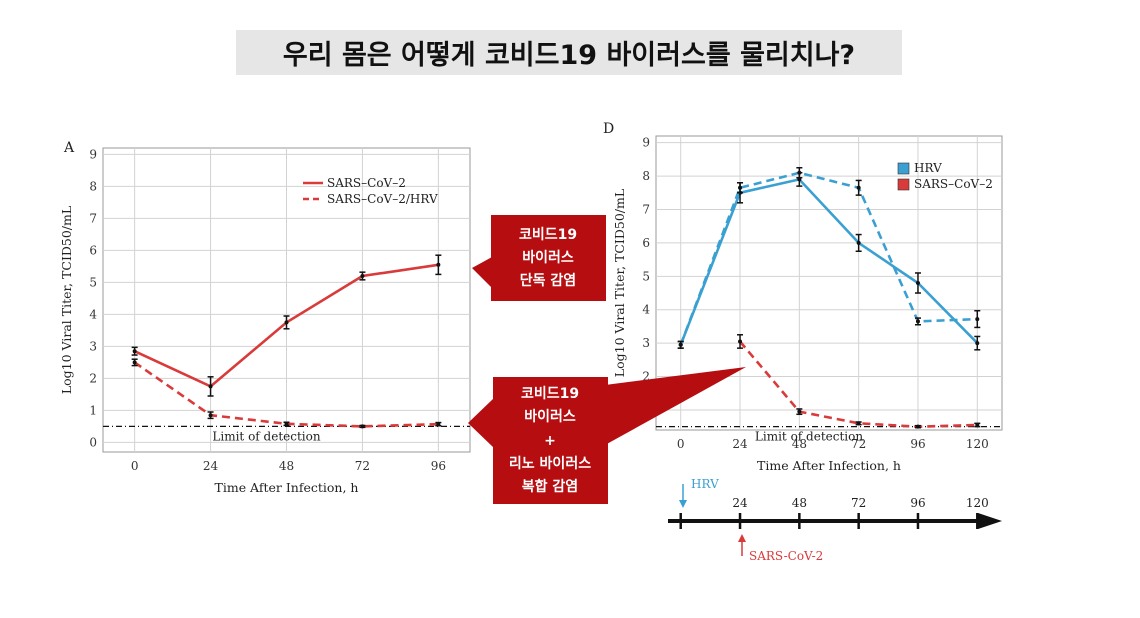 The image size is (1140, 618). Describe the element at coordinates (977, 444) in the screenshot. I see `x-tick-label: 120` at that location.